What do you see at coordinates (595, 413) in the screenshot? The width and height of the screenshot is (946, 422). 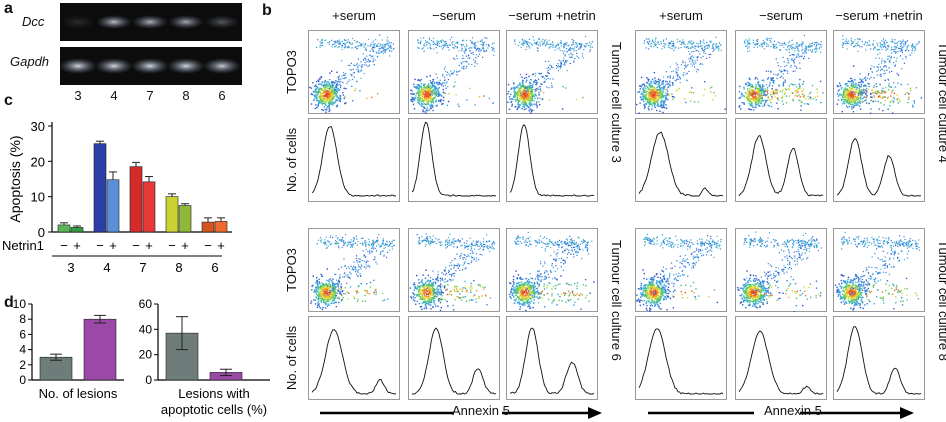 I see `arrow-head-left` at bounding box center [595, 413].